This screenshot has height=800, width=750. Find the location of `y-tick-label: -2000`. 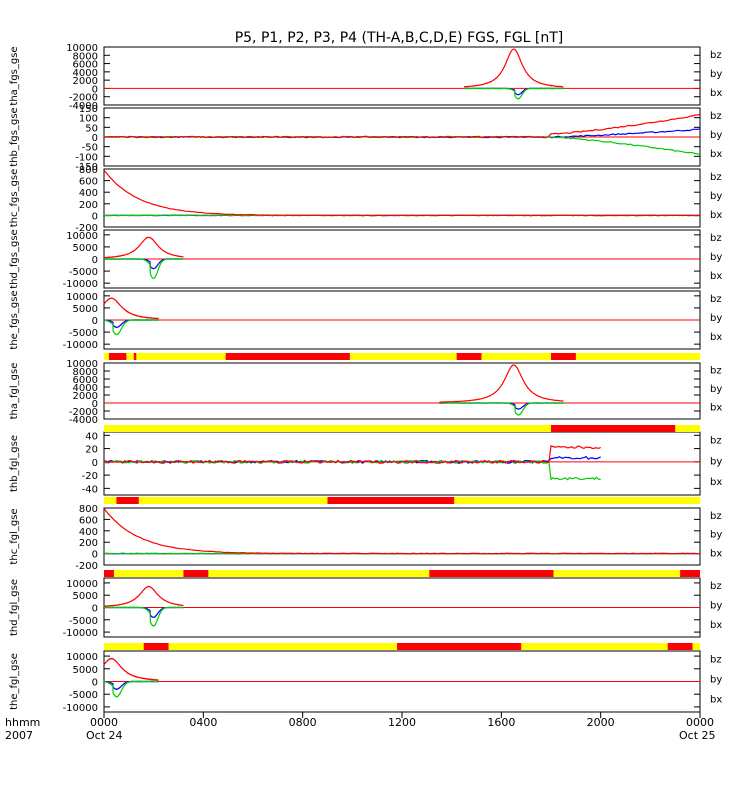

y-tick-label: -2000 is located at coordinates (83, 412).